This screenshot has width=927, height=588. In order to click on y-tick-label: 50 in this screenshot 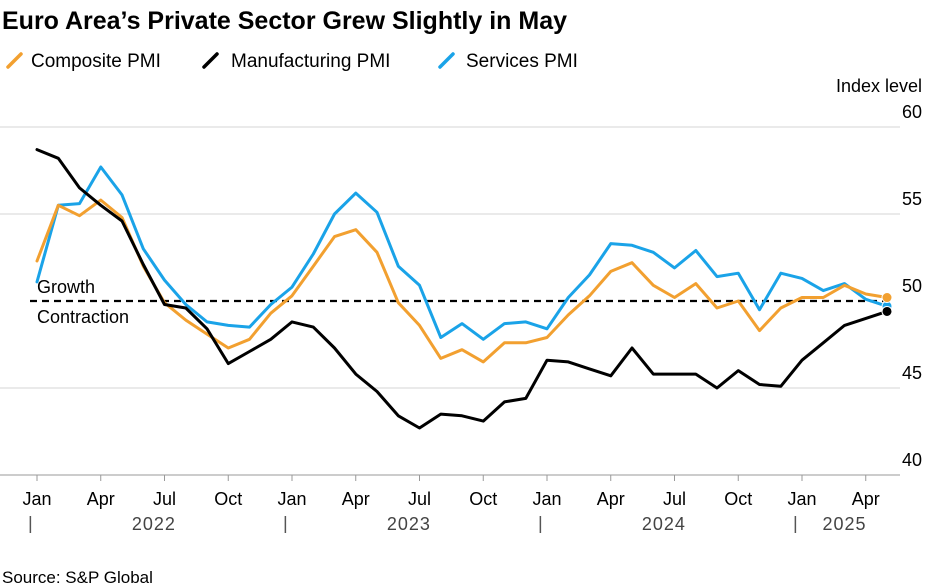, I will do `click(912, 286)`.